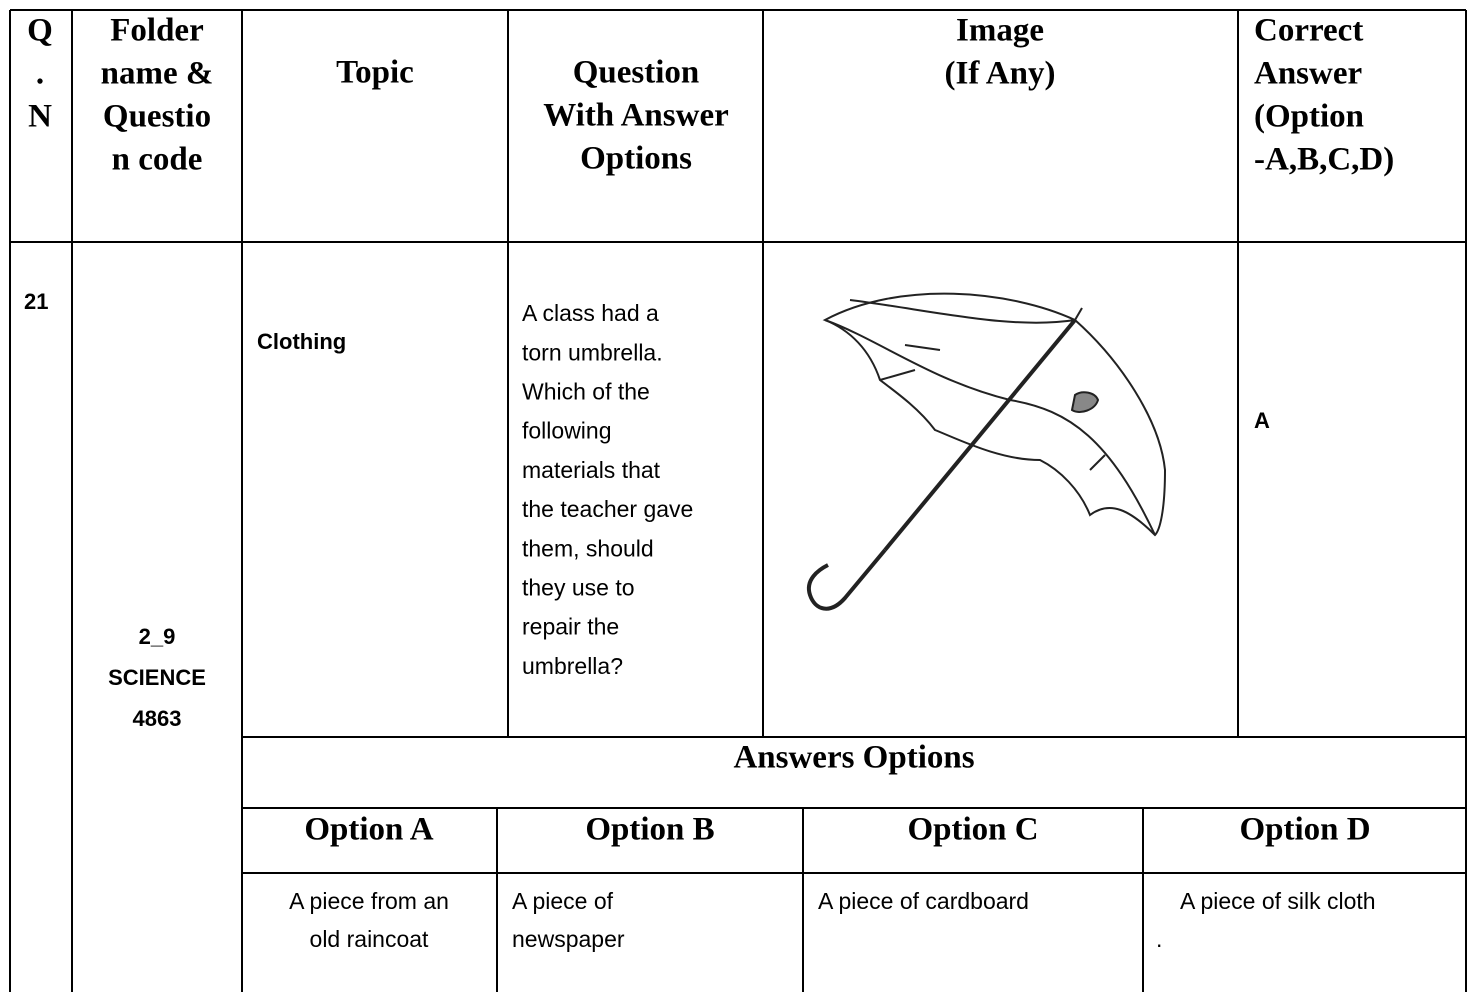  I want to click on option-label: Option B, so click(649, 830).